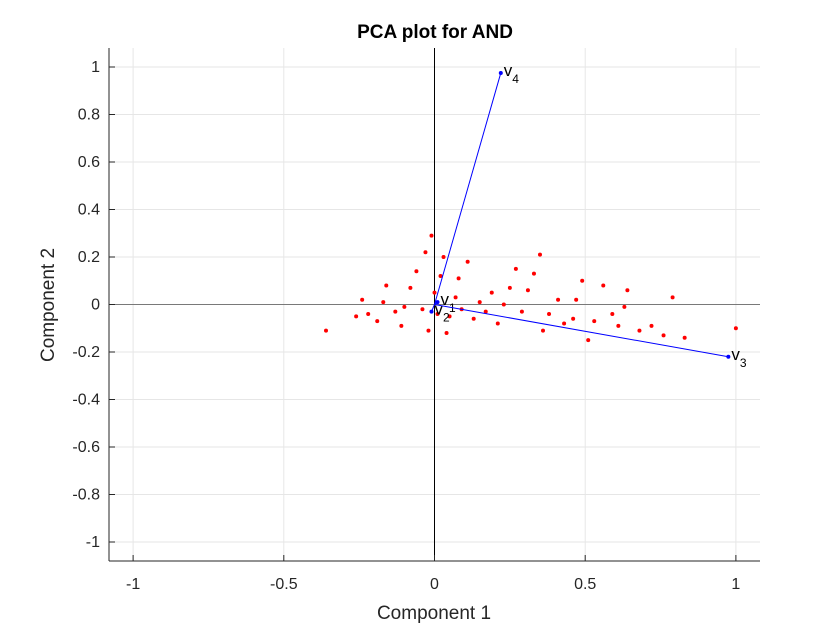 The height and width of the screenshot is (630, 840). I want to click on score-points, so click(531, 288).